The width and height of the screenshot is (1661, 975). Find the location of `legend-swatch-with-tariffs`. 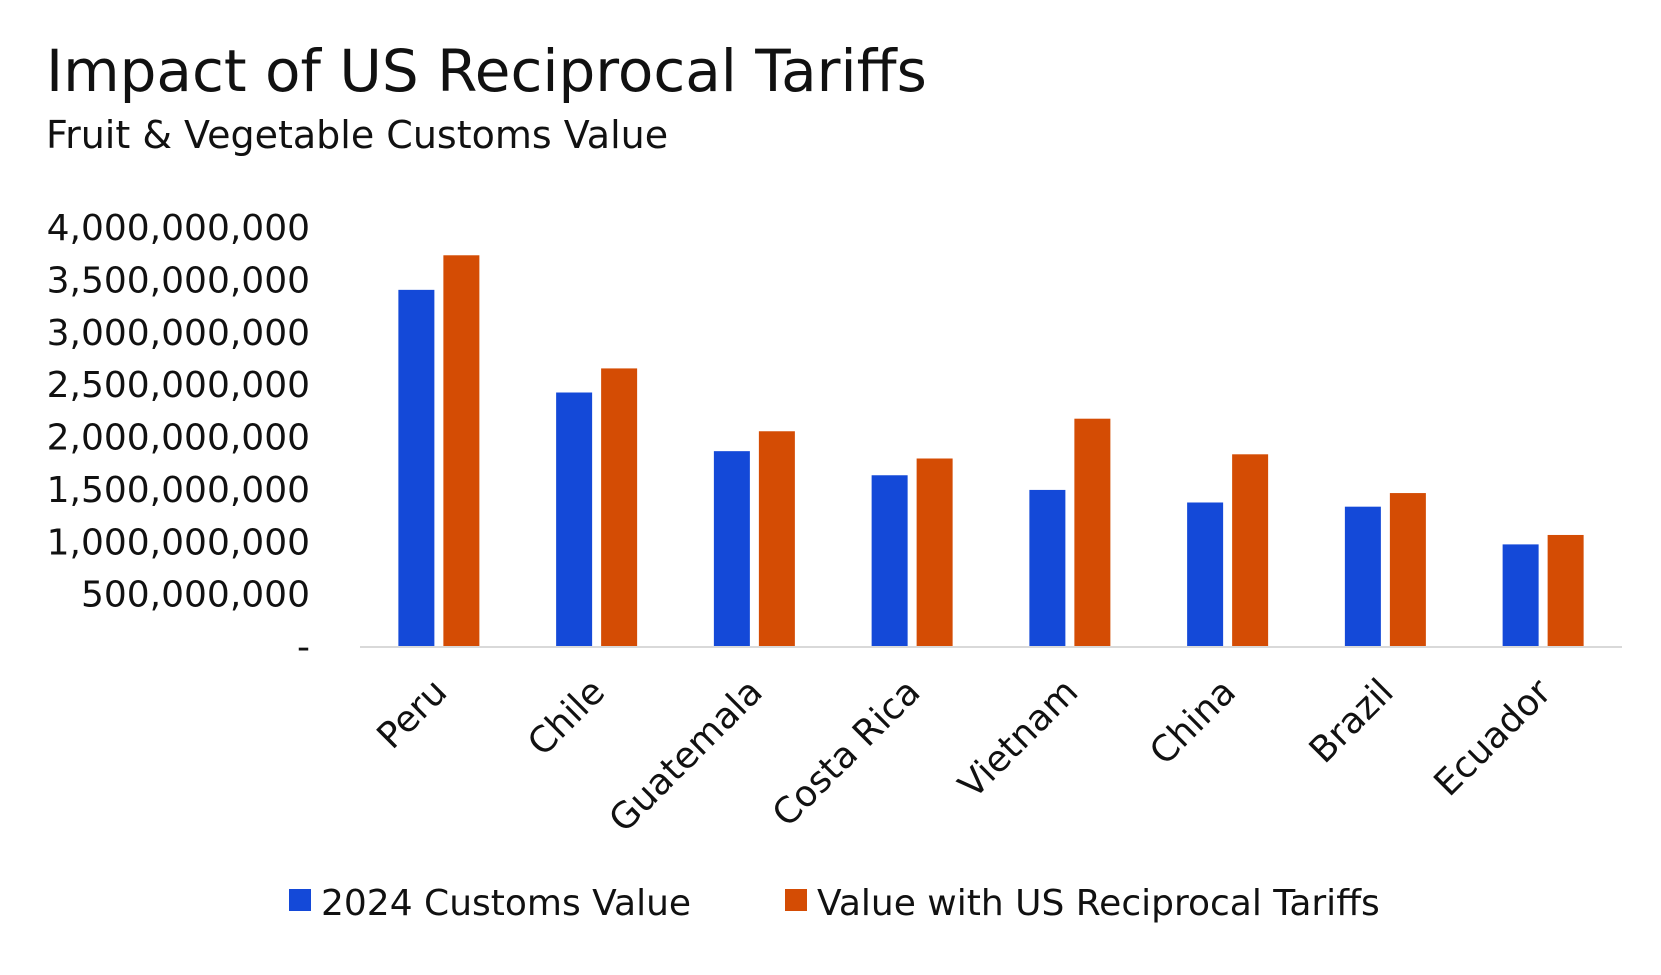

legend-swatch-with-tariffs is located at coordinates (796, 900).